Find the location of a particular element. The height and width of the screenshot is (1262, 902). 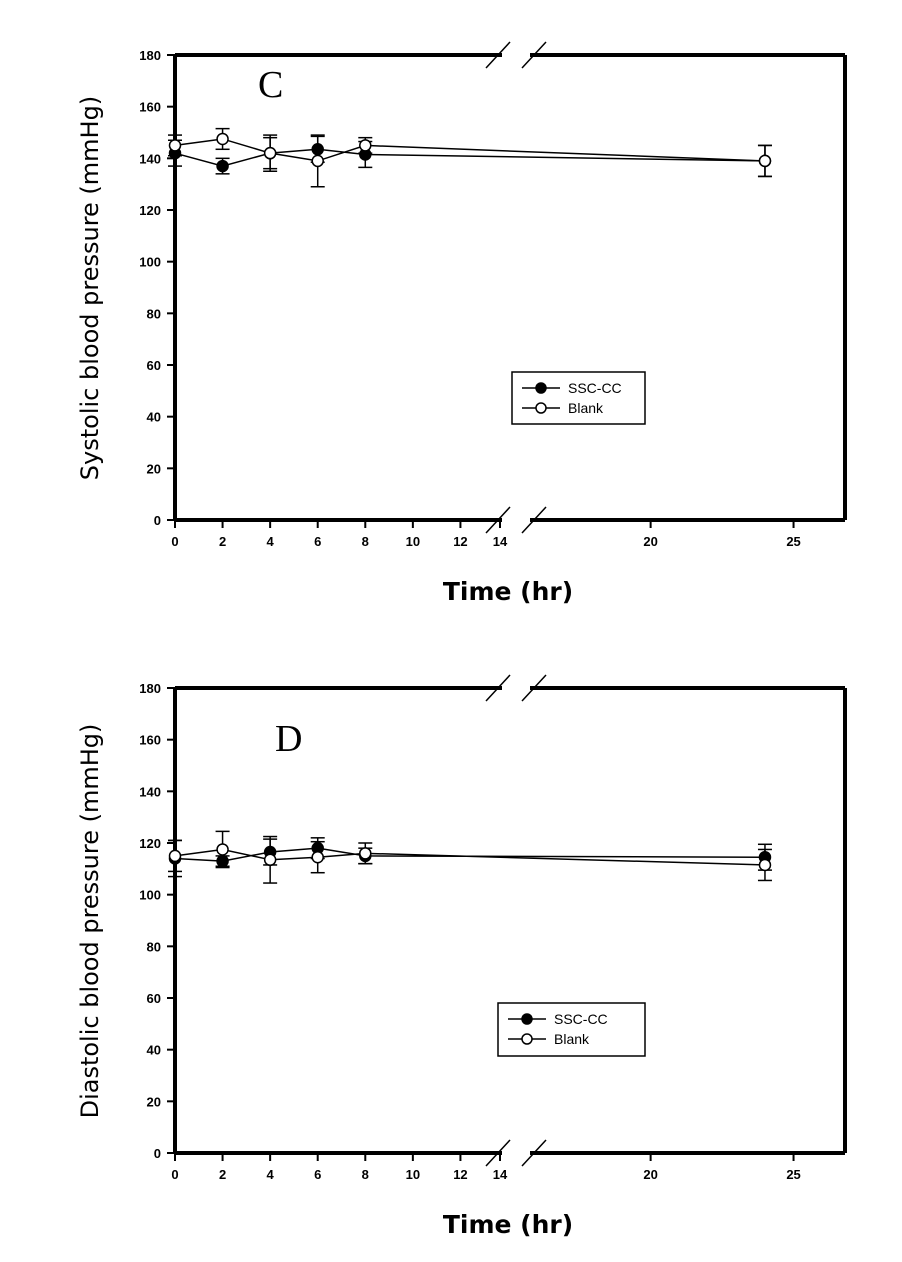

y-axis-title: Diastolic blood pressure (mmHg) is located at coordinates (90, 921).